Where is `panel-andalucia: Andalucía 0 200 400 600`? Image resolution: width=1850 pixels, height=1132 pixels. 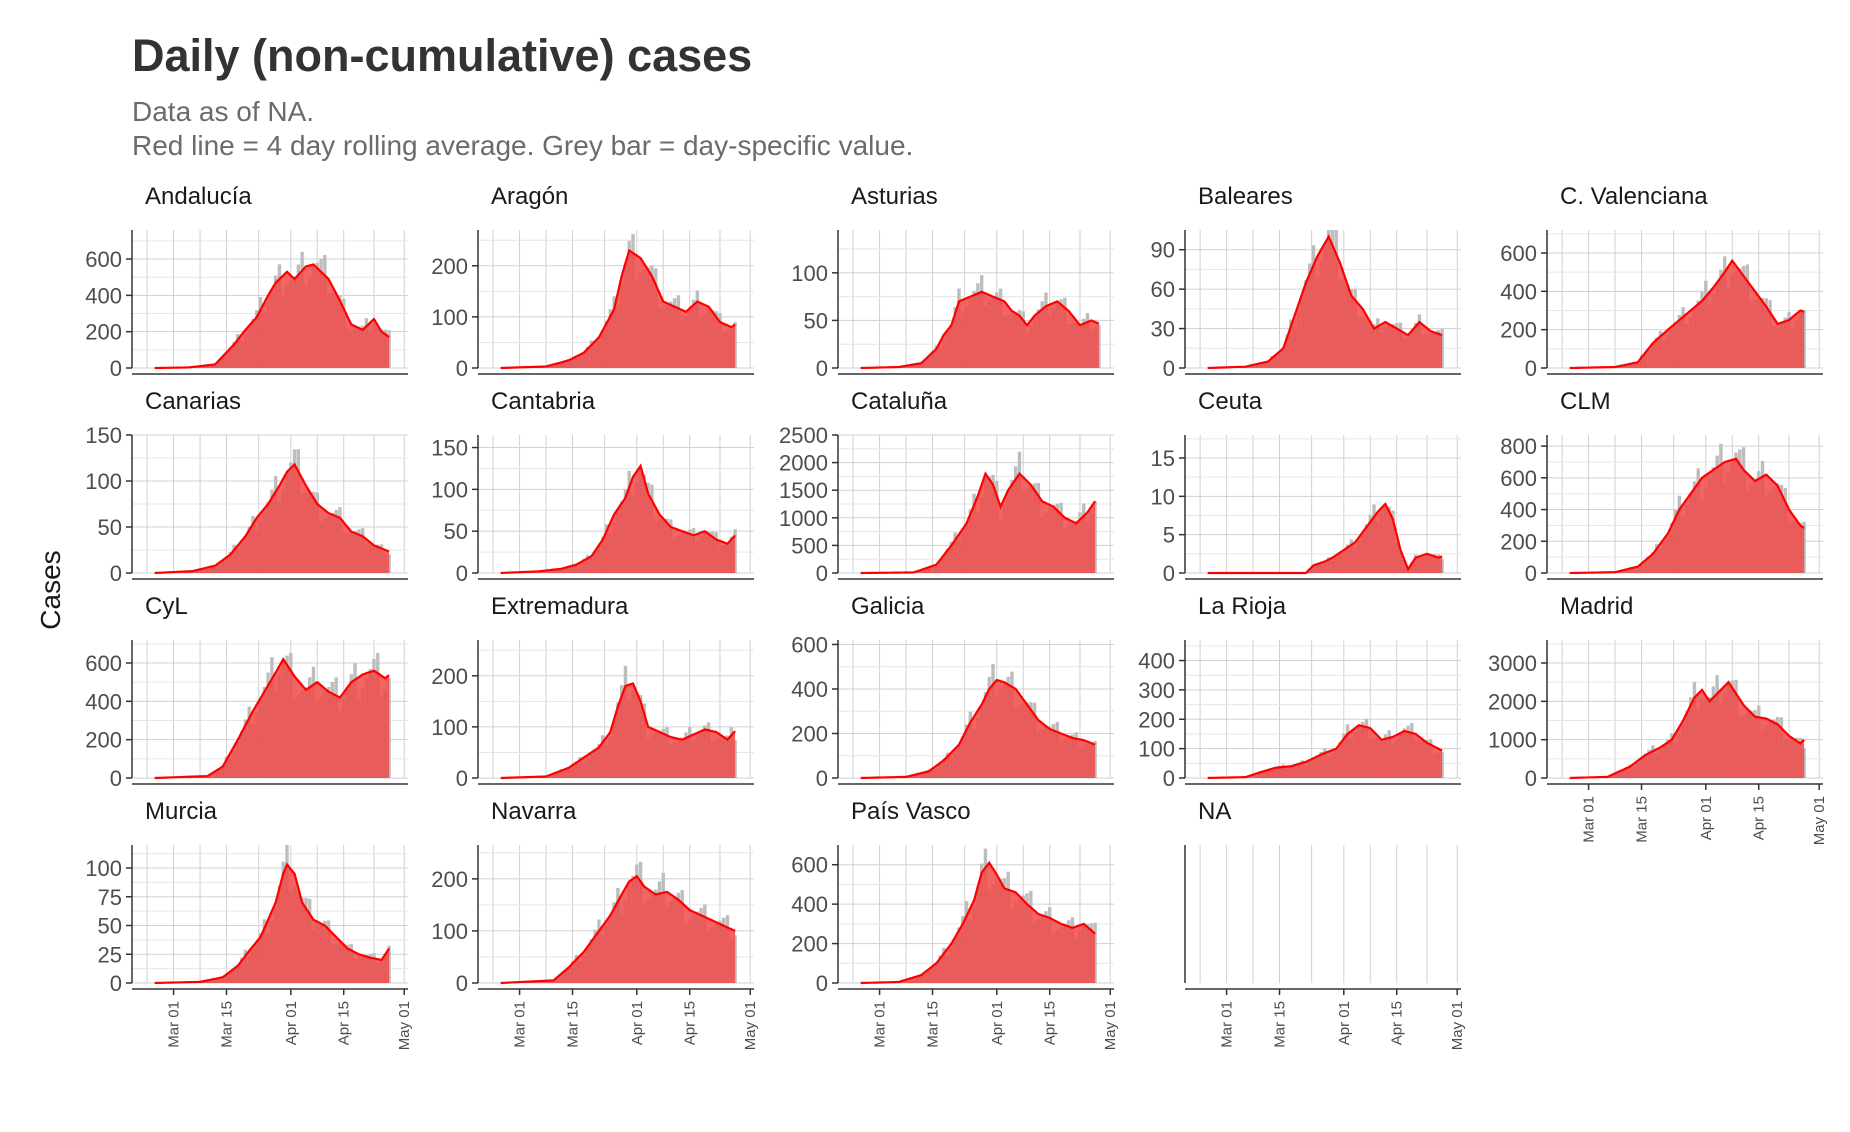 panel-andalucia: Andalucía 0 200 400 600 is located at coordinates (246, 282).